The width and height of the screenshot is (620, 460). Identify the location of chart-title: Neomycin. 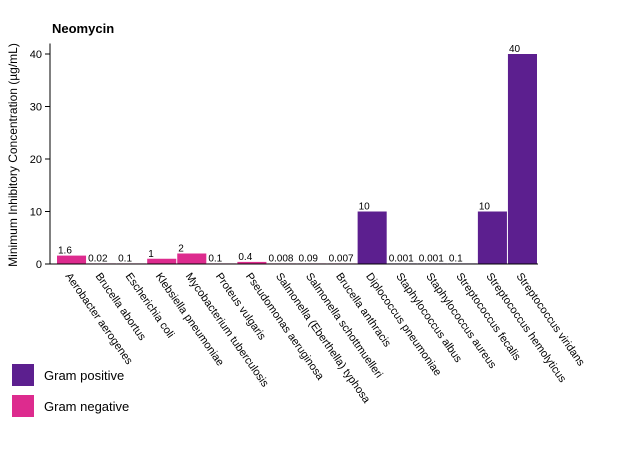
(83, 28).